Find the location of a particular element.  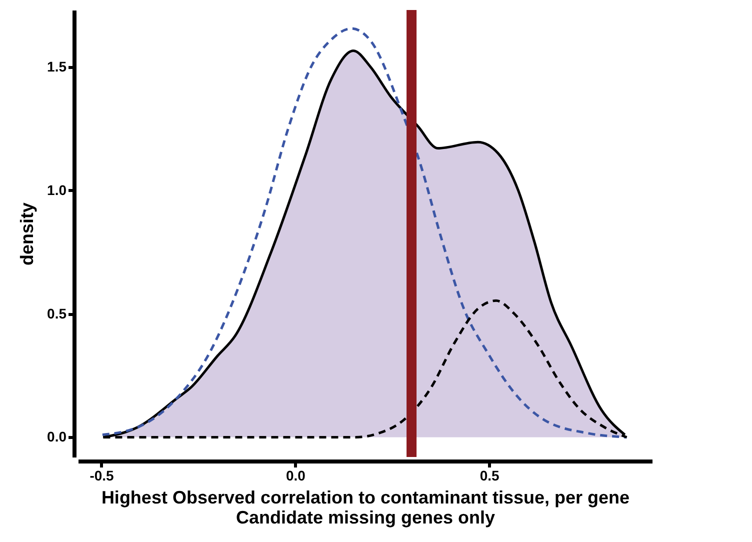

y-tick-label: 0.5 is located at coordinates (57, 313).